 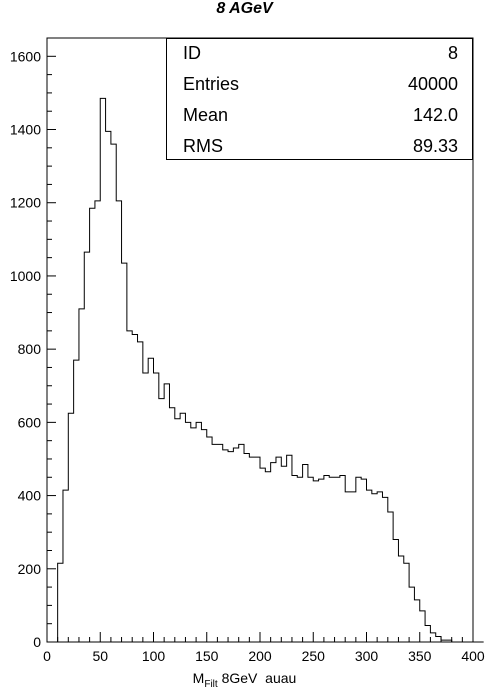 What do you see at coordinates (100, 656) in the screenshot?
I see `x-tick-label: 50` at bounding box center [100, 656].